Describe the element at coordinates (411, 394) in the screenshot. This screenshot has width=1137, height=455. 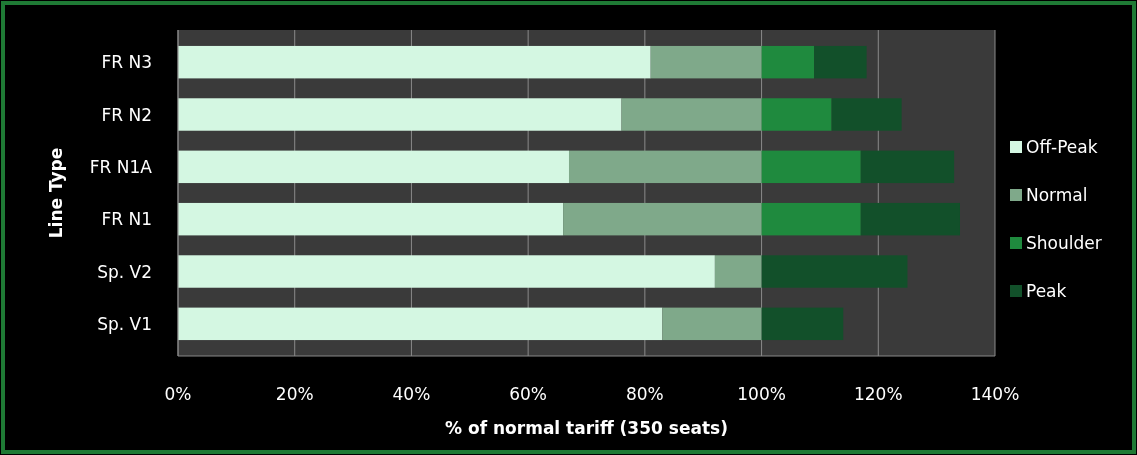
I see `x-tick-label: 40%` at that location.